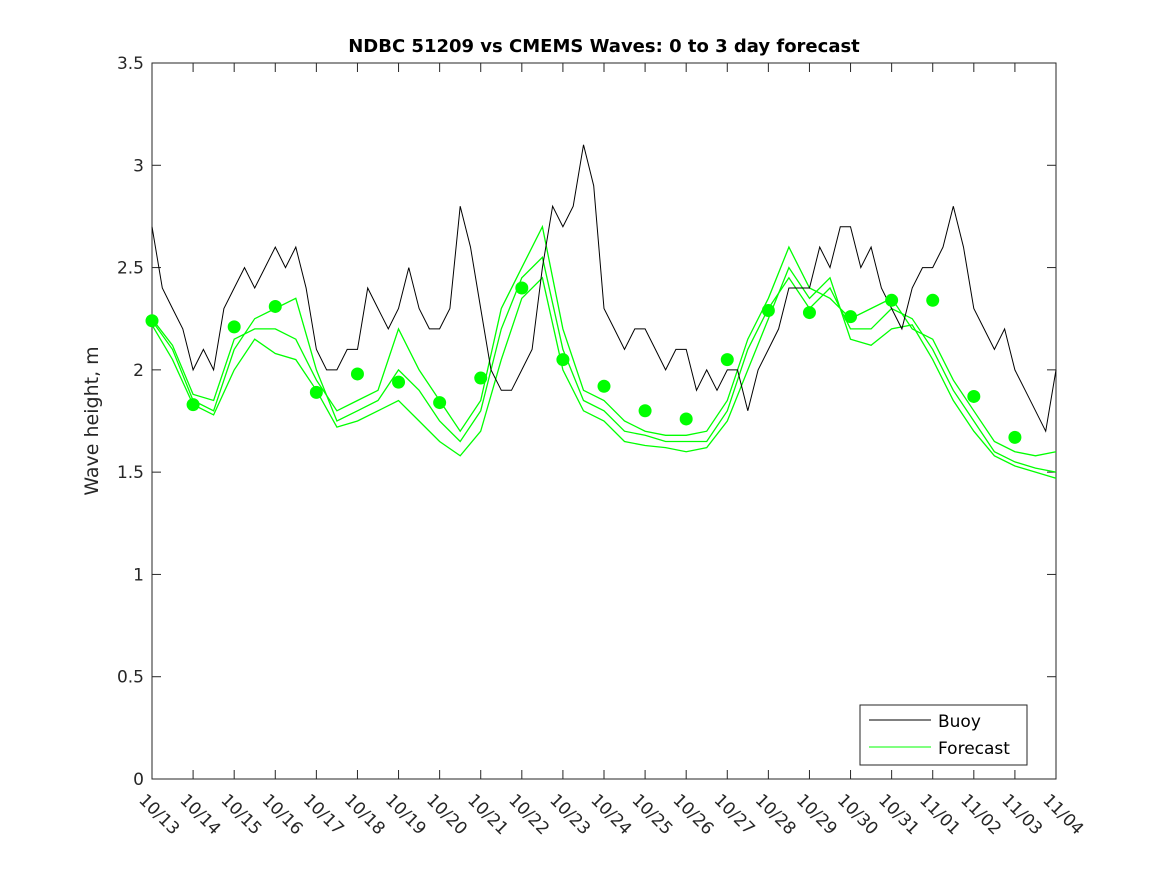  I want to click on x-tick-label: 10/27, so click(734, 814).